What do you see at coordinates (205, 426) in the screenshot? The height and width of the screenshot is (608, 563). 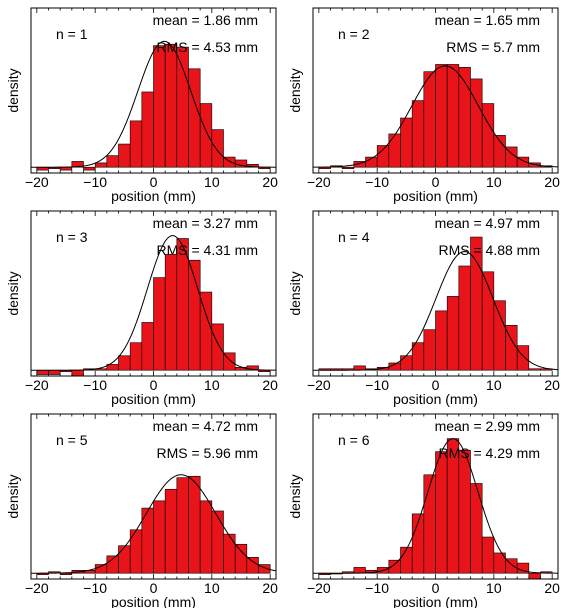 I see `mean-label: mean = 4.72 mm` at bounding box center [205, 426].